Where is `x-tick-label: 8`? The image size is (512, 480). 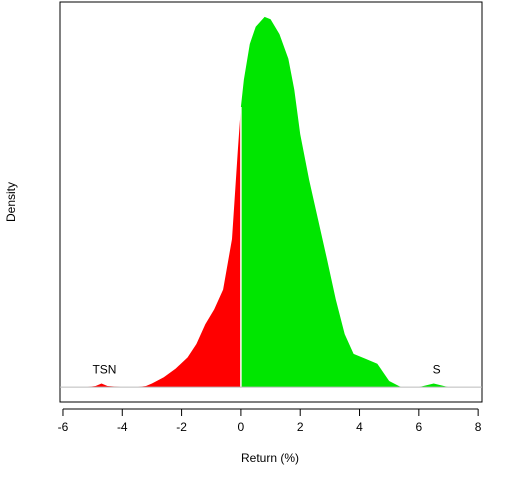 x-tick-label: 8 is located at coordinates (478, 427).